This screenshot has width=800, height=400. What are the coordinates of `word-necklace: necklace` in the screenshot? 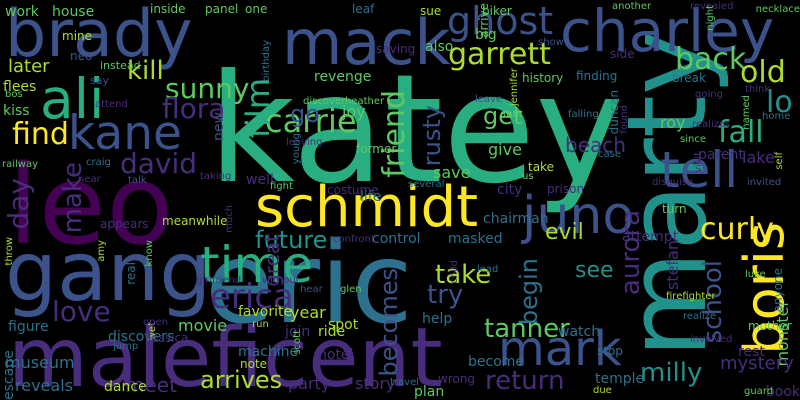 It's located at (777, 9).